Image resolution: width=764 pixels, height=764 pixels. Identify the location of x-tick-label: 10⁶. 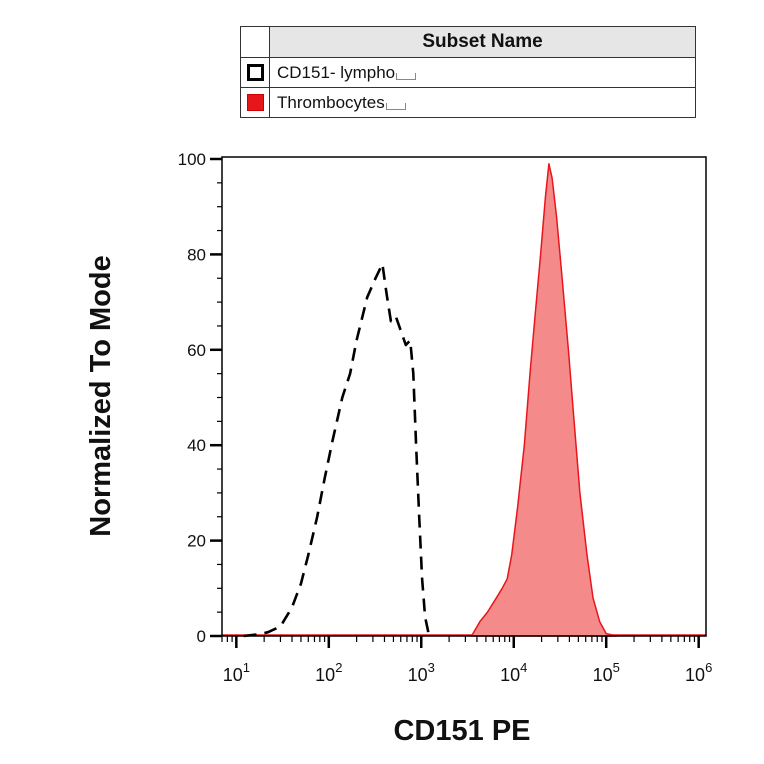
(698, 672).